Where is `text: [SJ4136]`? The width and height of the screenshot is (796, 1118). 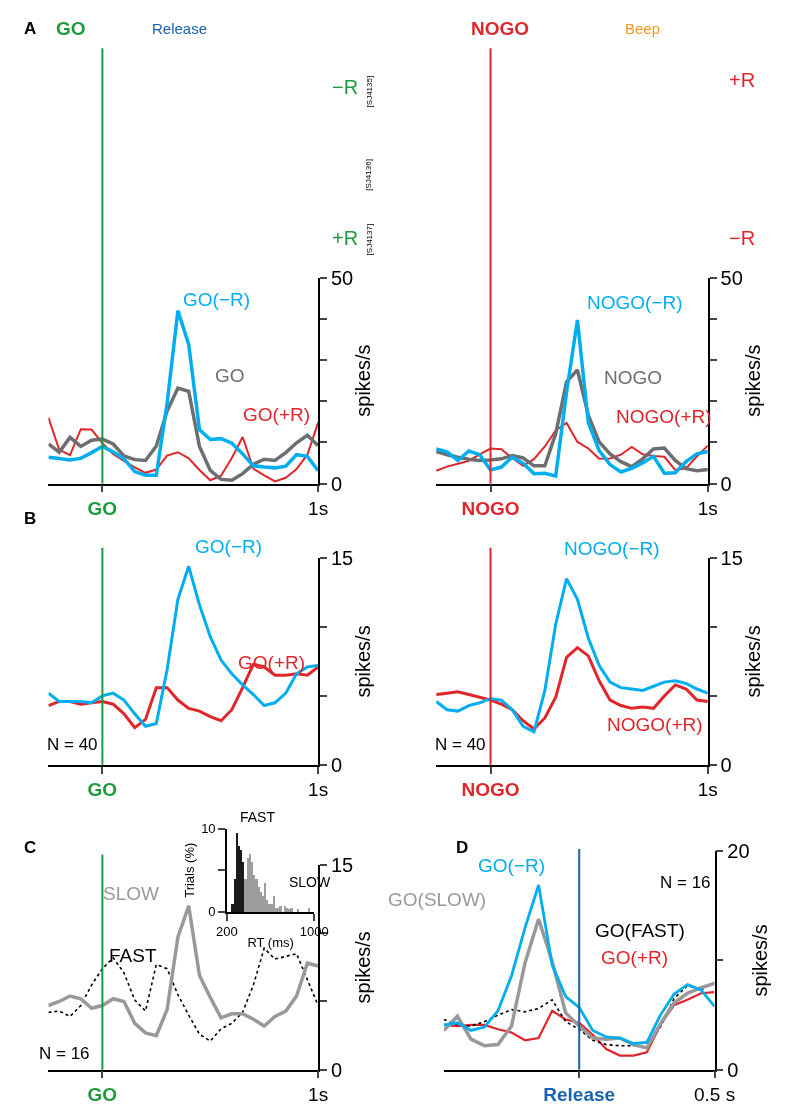 text: [SJ4136] is located at coordinates (369, 175).